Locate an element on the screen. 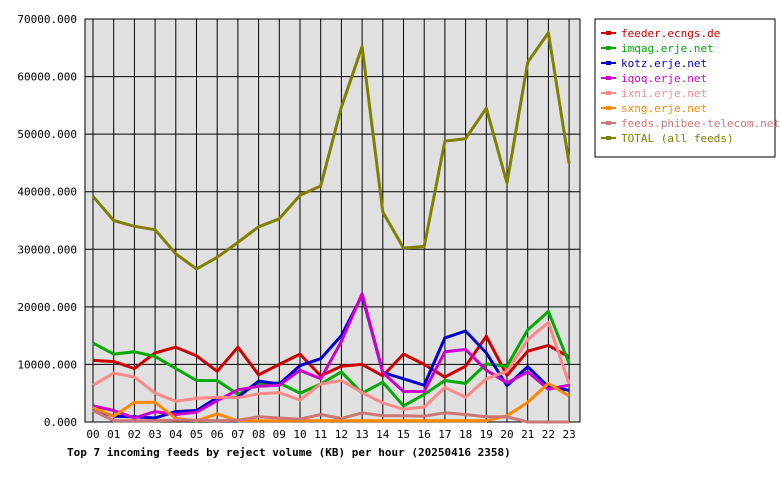 The height and width of the screenshot is (480, 780). x-tick-label: 04 is located at coordinates (176, 434).